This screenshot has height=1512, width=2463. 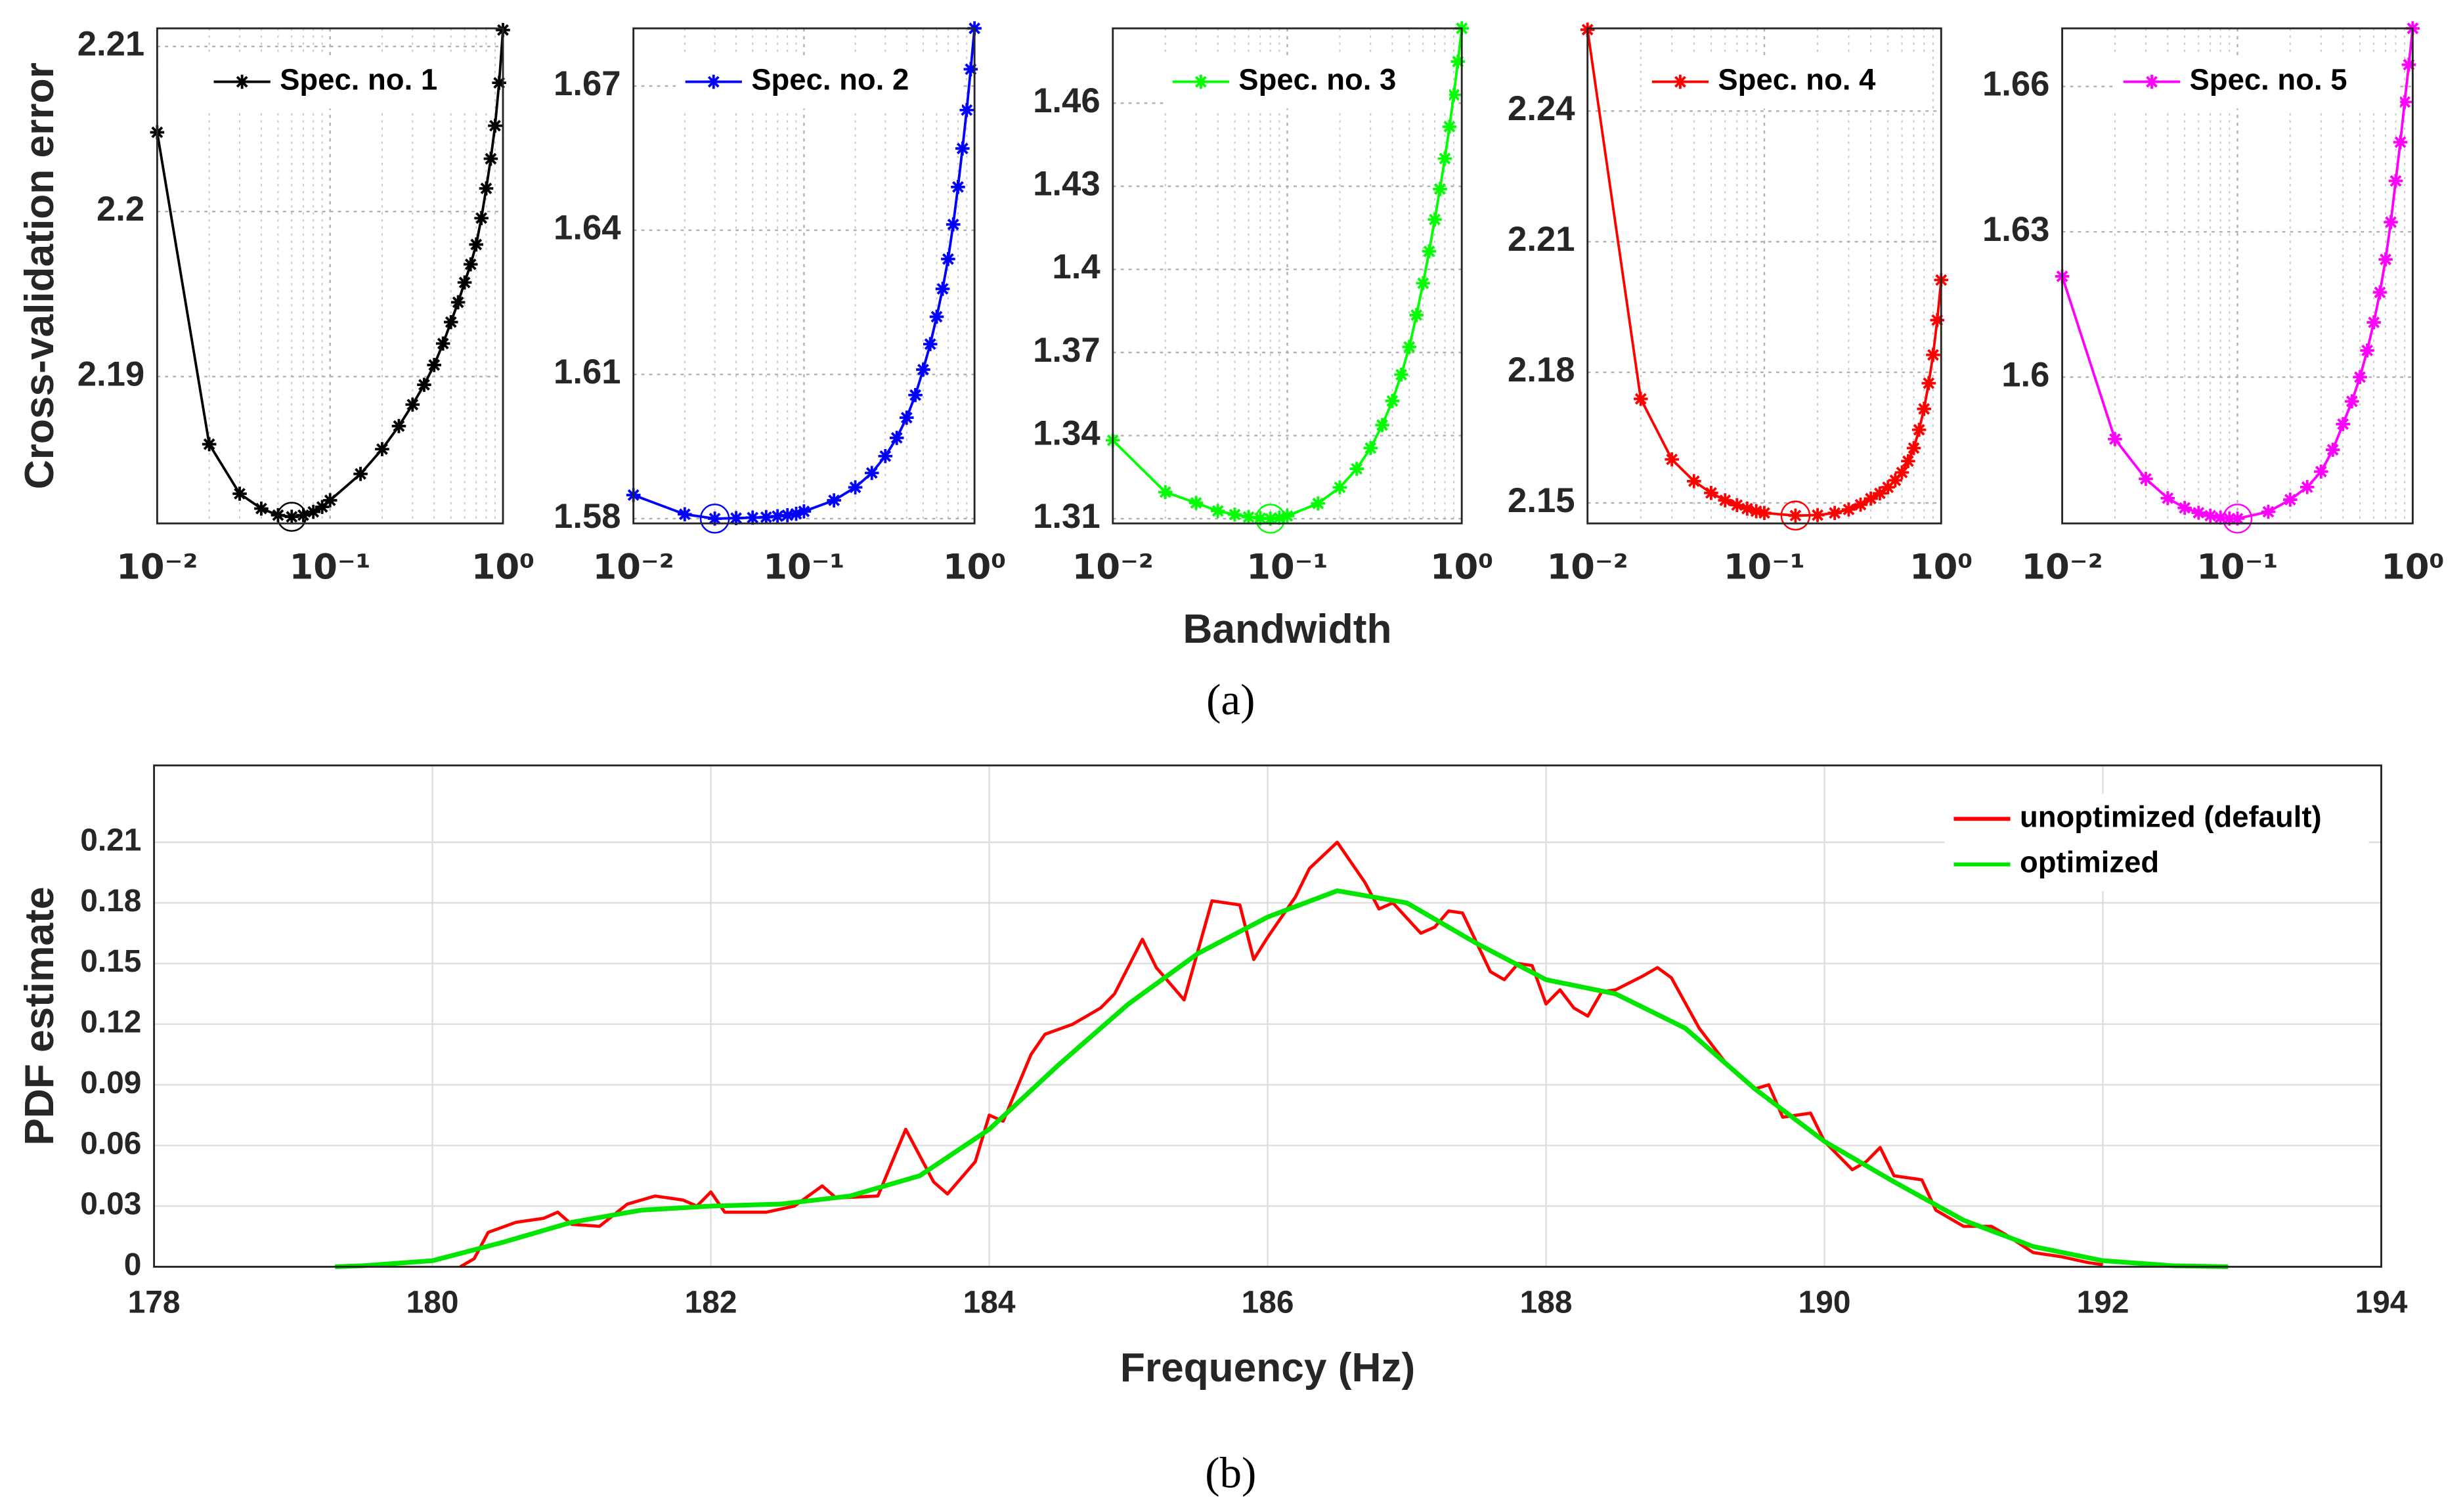 I want to click on legend-label: Spec. no. 5, so click(x=2268, y=80).